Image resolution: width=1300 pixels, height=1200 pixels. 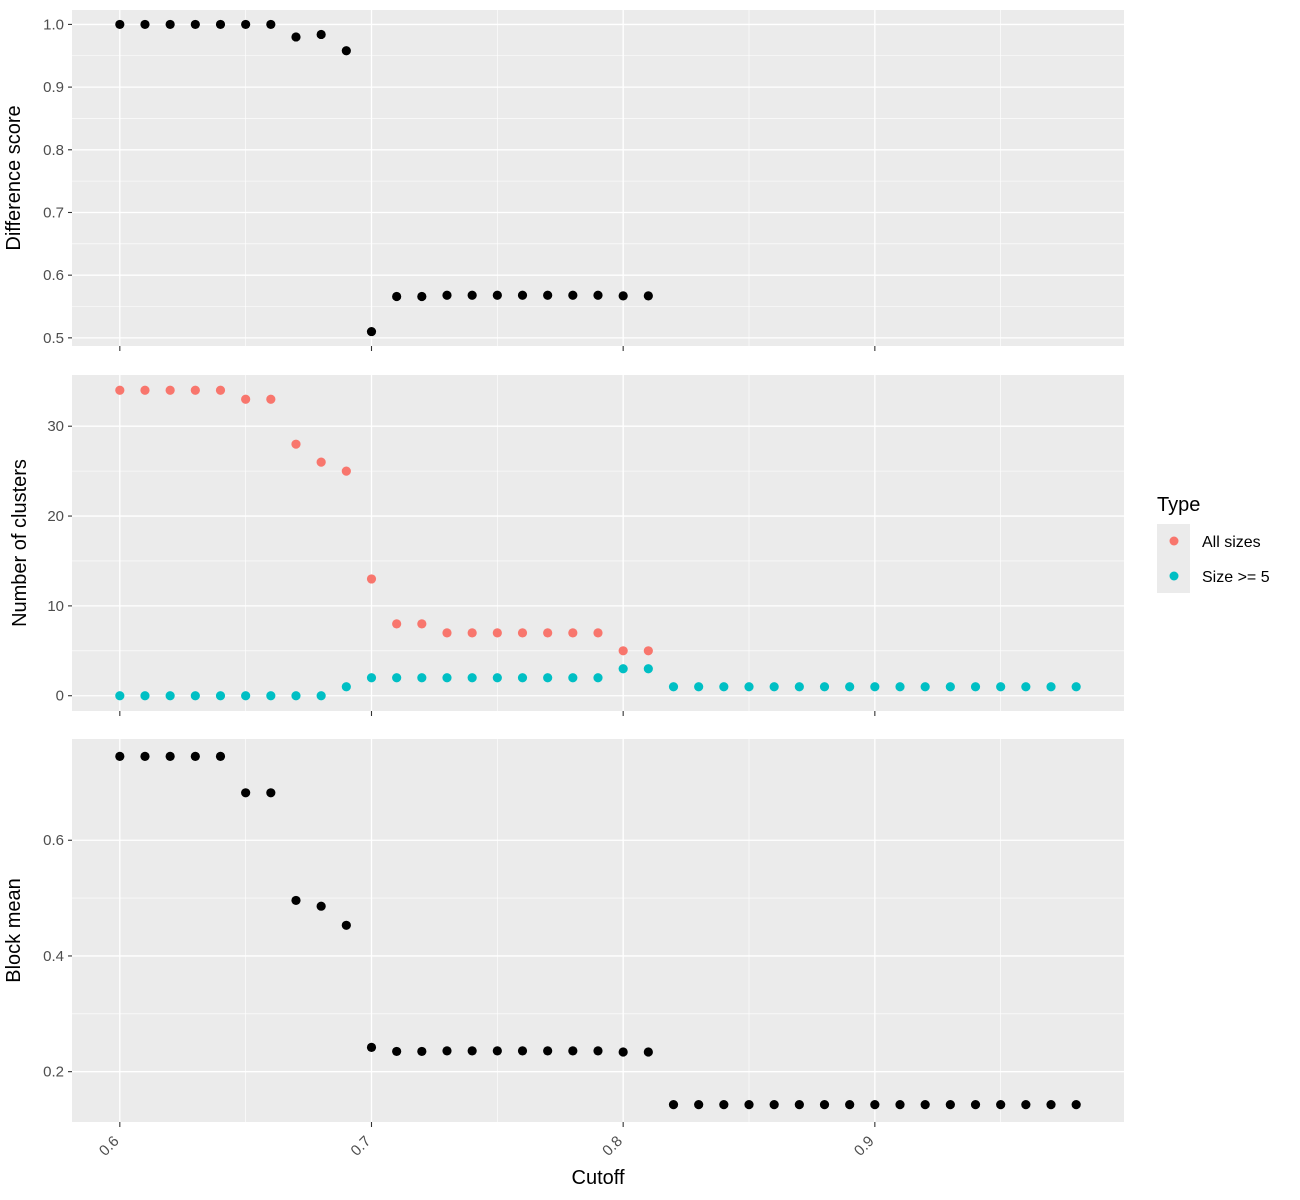 I want to click on x-tick-label: 0.6, so click(x=109, y=1146).